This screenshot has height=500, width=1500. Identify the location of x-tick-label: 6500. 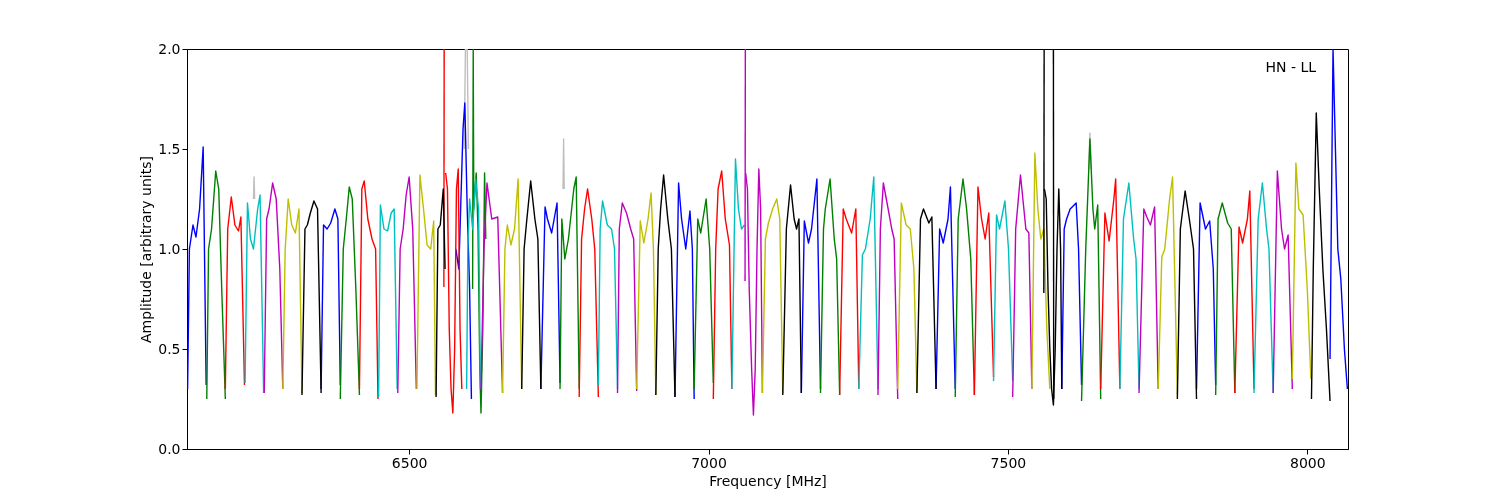
(409, 462).